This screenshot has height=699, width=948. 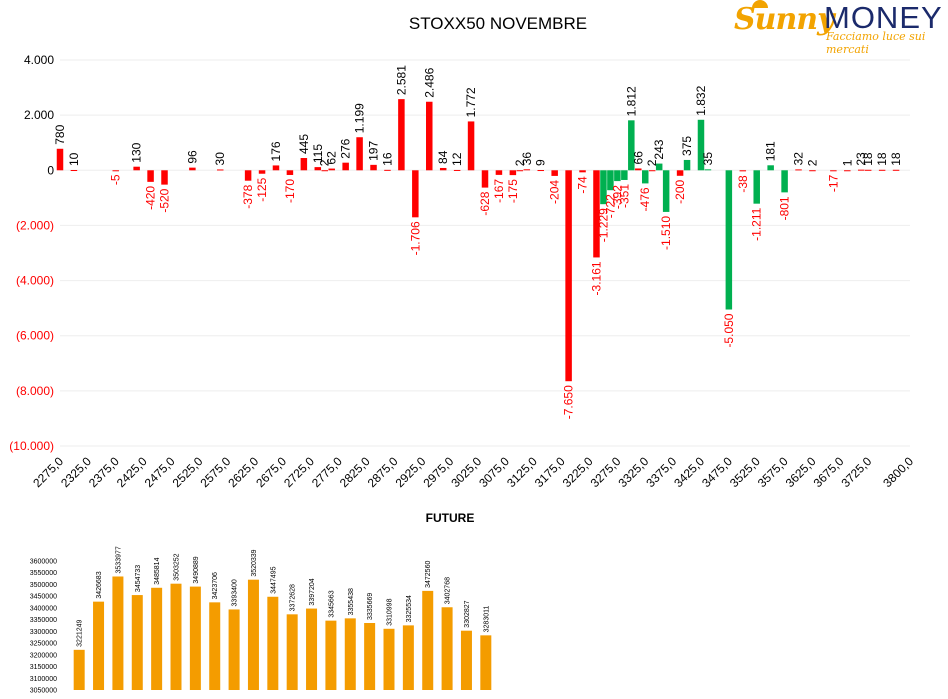 I want to click on future-bar-value-label: 3533977, so click(x=118, y=559).